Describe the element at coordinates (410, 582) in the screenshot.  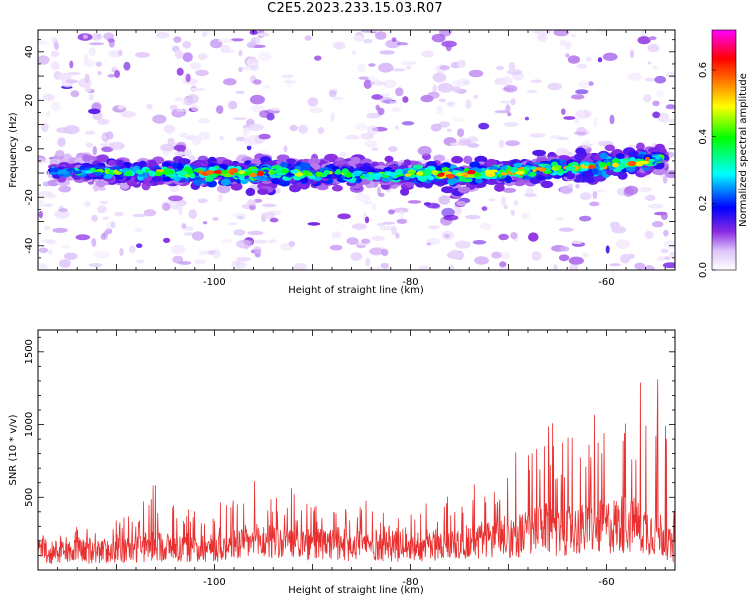
I see `x-tick-label: -80` at that location.